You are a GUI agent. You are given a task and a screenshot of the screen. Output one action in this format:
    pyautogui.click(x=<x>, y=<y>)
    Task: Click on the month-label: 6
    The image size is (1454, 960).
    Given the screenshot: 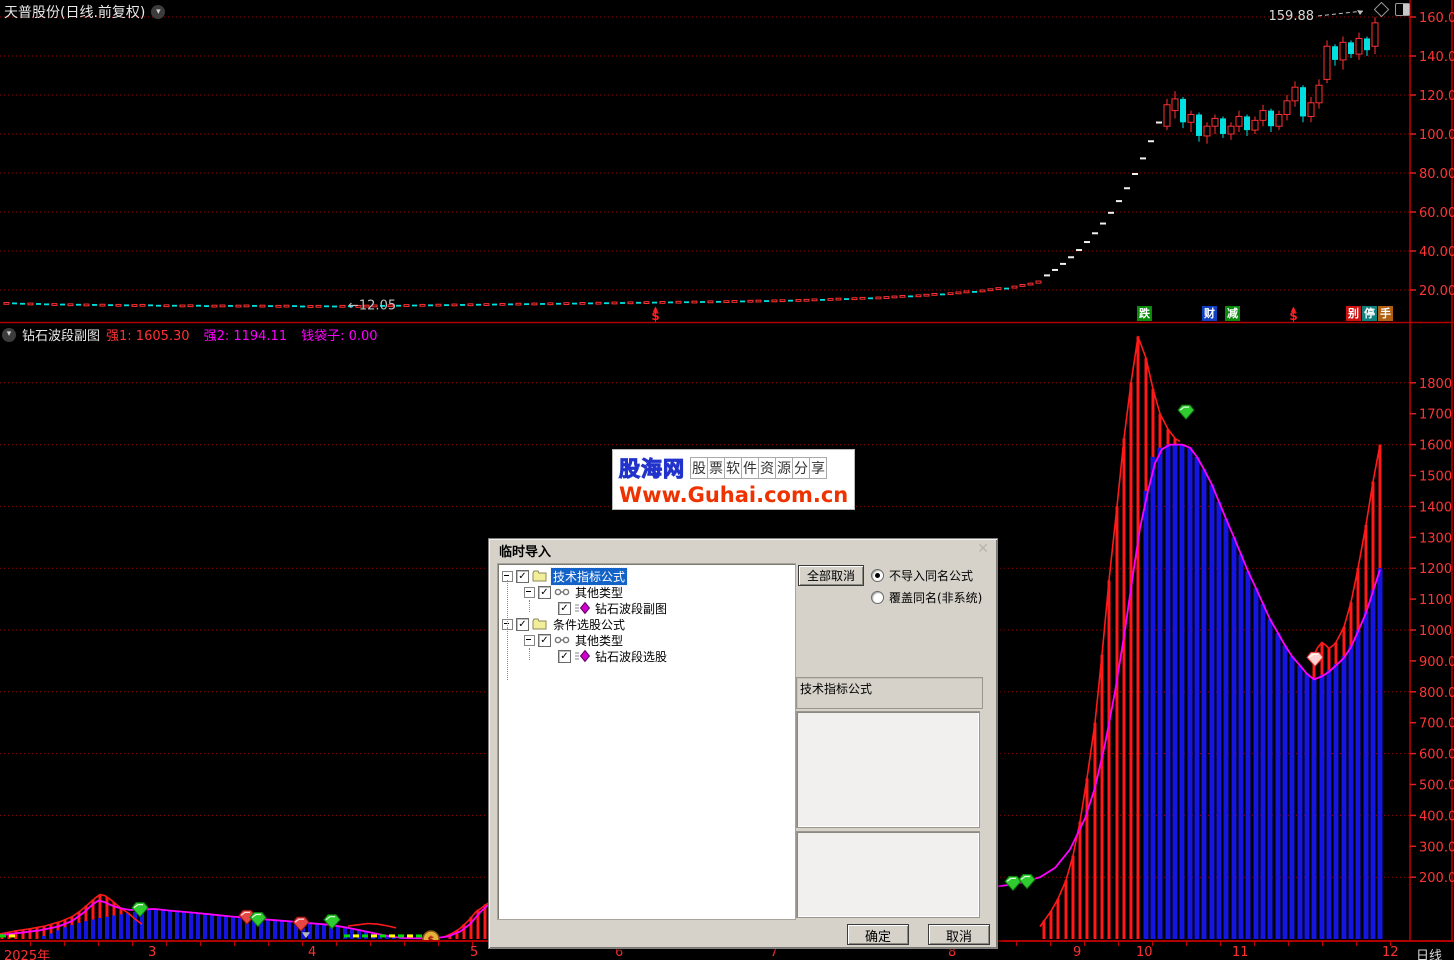 What is the action you would take?
    pyautogui.click(x=619, y=952)
    